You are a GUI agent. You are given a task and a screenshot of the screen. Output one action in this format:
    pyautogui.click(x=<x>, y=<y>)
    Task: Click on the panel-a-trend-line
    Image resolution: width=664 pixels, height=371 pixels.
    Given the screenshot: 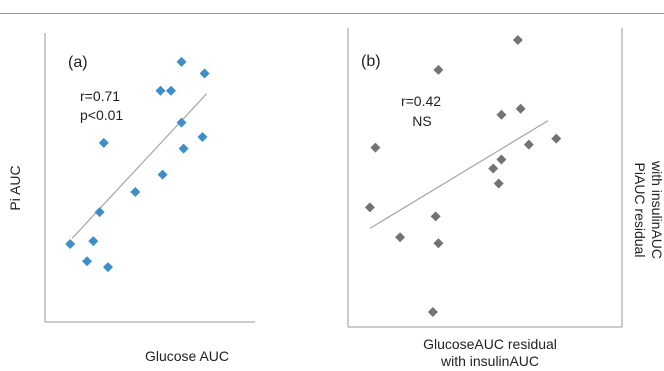 What is the action you would take?
    pyautogui.click(x=139, y=166)
    